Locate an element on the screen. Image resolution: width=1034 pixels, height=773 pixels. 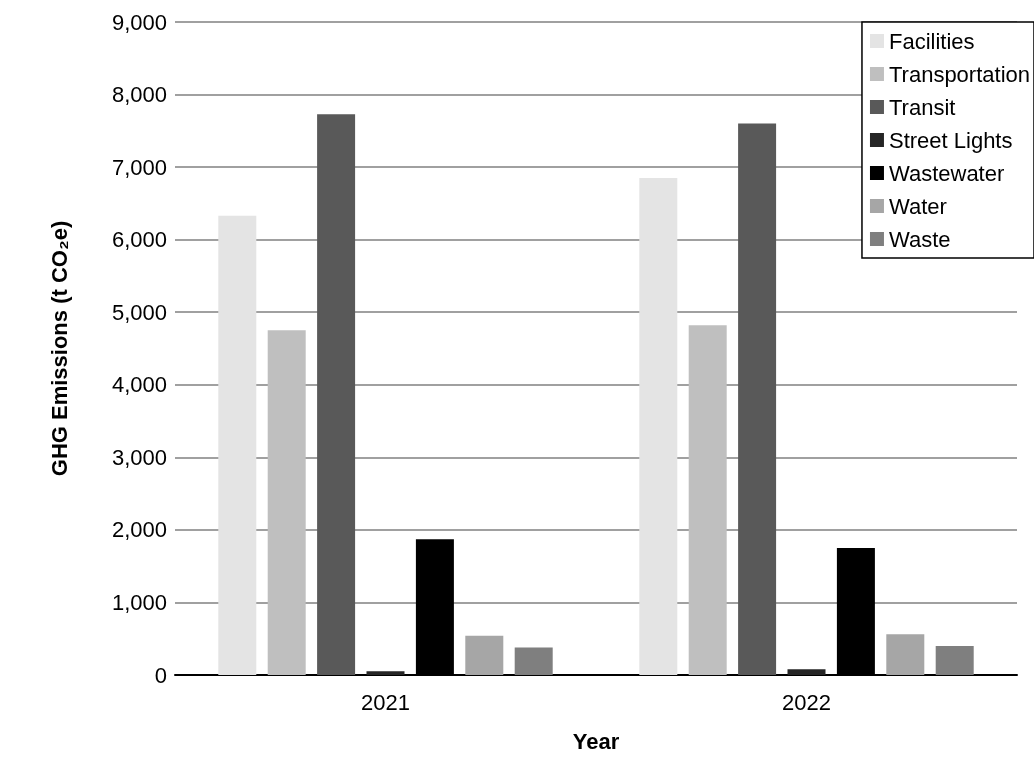
y-axis-title: GHG Emissions (t CO₂e) is located at coordinates (59, 348).